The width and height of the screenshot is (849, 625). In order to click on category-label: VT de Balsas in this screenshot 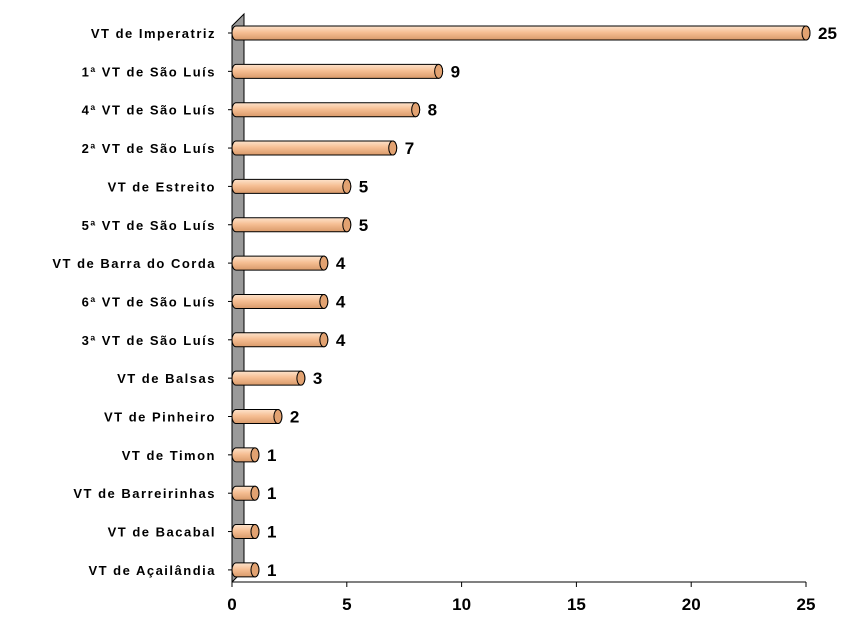, I will do `click(166, 378)`.